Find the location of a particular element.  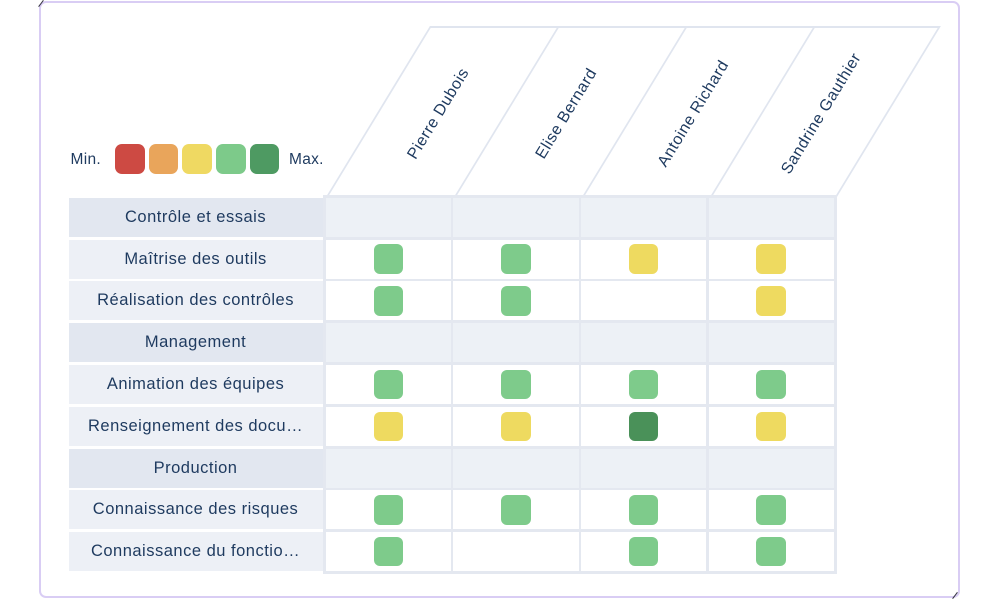

matrix-cell-r2-c3 is located at coordinates (644, 259).